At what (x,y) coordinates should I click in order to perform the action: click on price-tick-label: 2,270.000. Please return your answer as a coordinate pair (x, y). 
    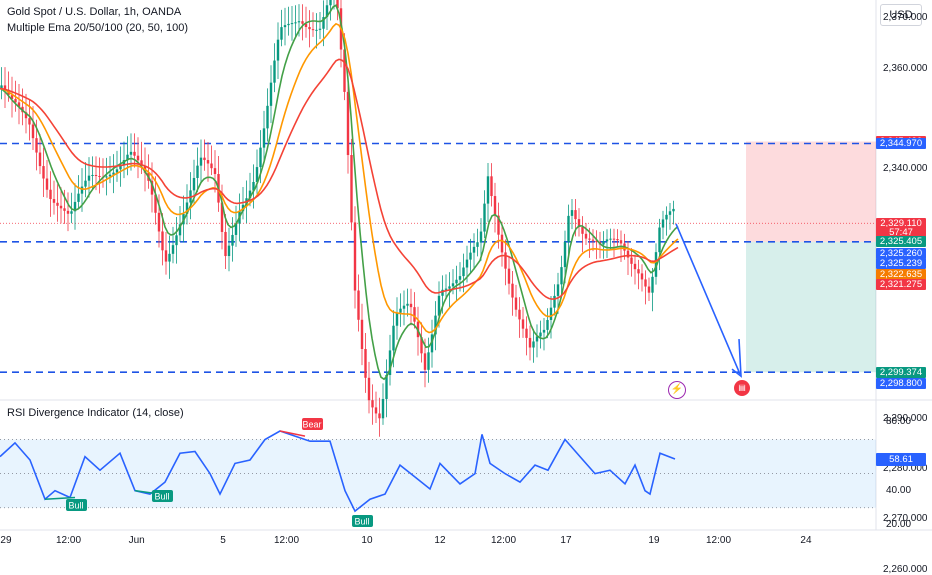
    Looking at the image, I should click on (905, 519).